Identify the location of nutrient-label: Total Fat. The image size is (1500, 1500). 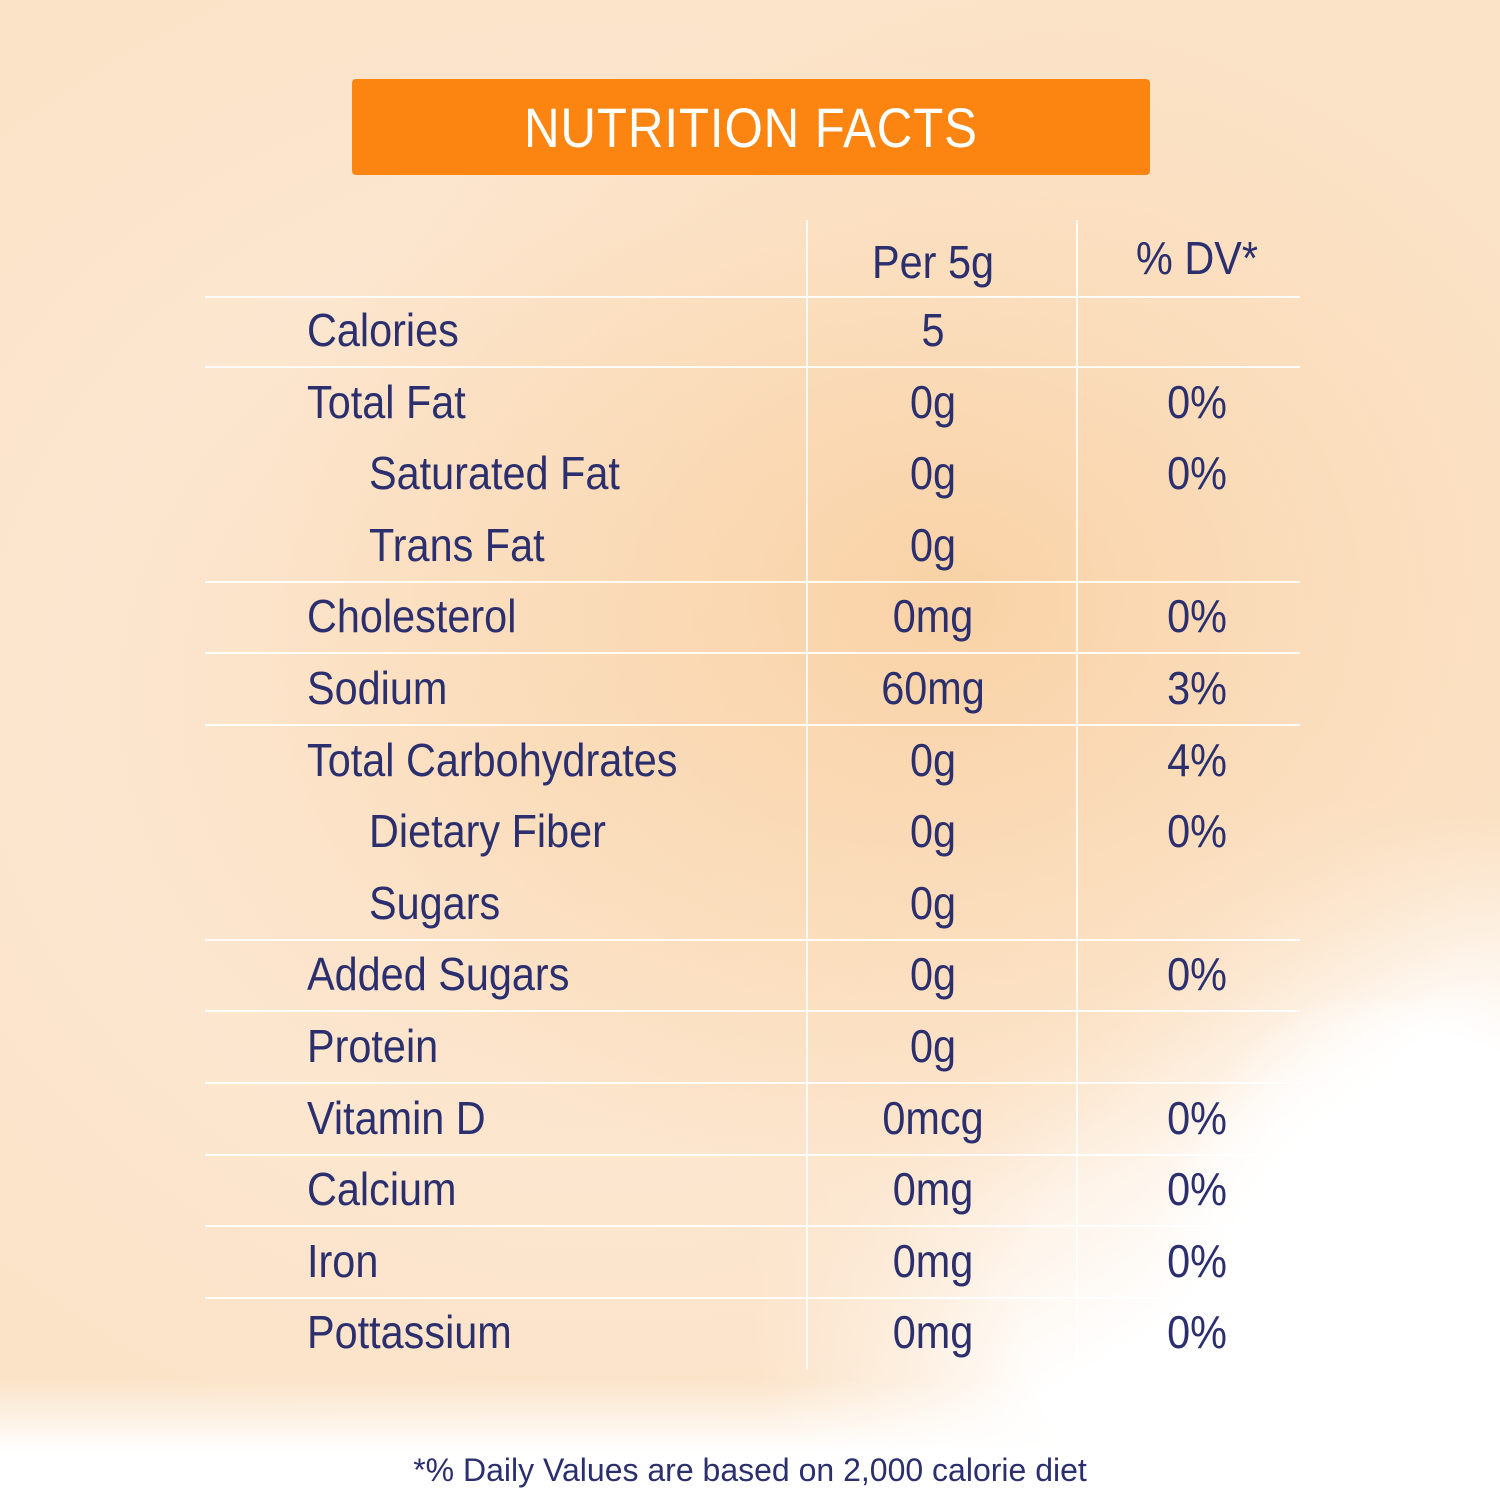
(386, 401).